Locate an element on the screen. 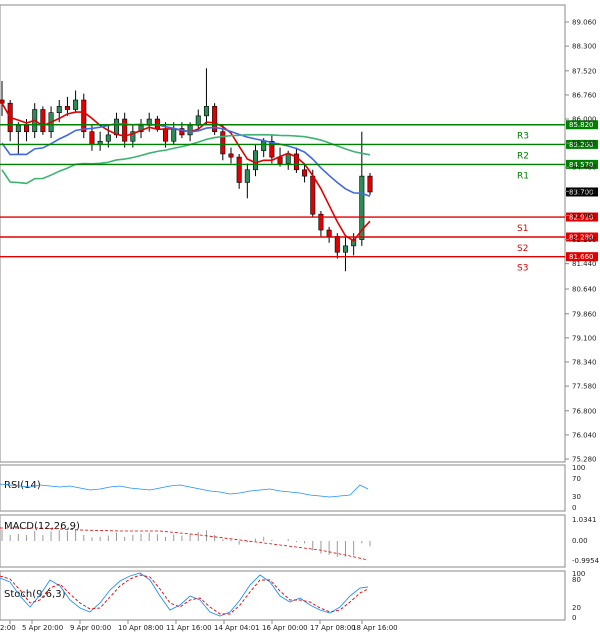 The width and height of the screenshot is (600, 634). stoch-label: Stoch(9,6,3) is located at coordinates (35, 594).